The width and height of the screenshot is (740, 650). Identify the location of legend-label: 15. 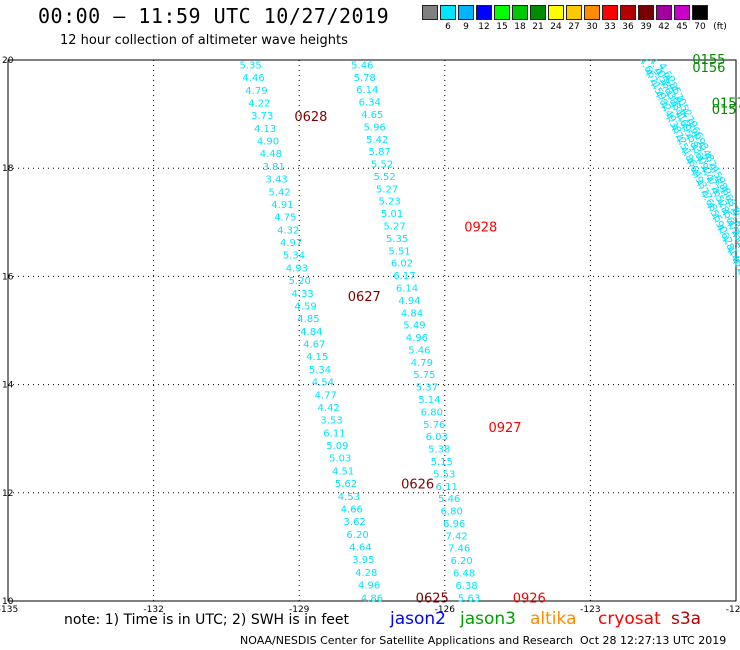
(502, 27).